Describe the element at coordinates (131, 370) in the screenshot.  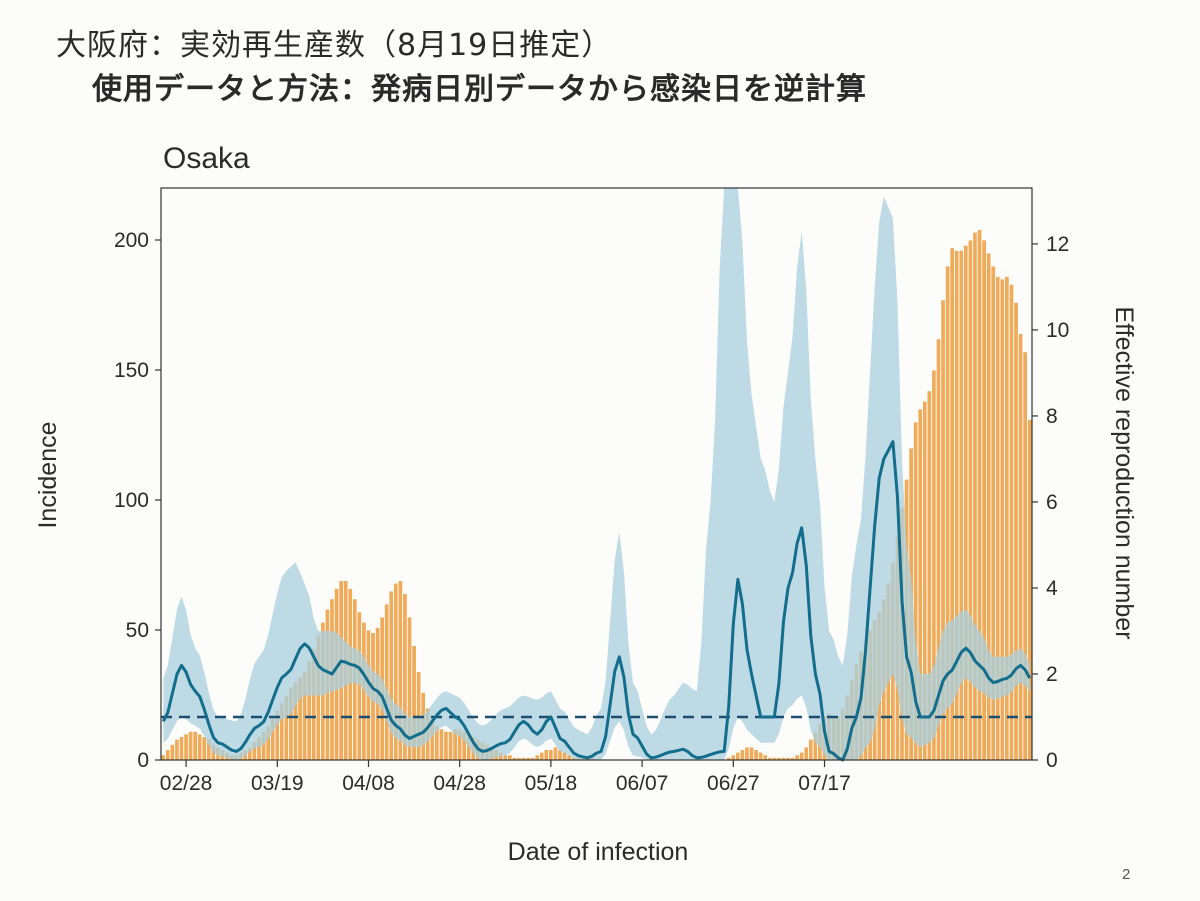
I see `y-tick-label: 150` at that location.